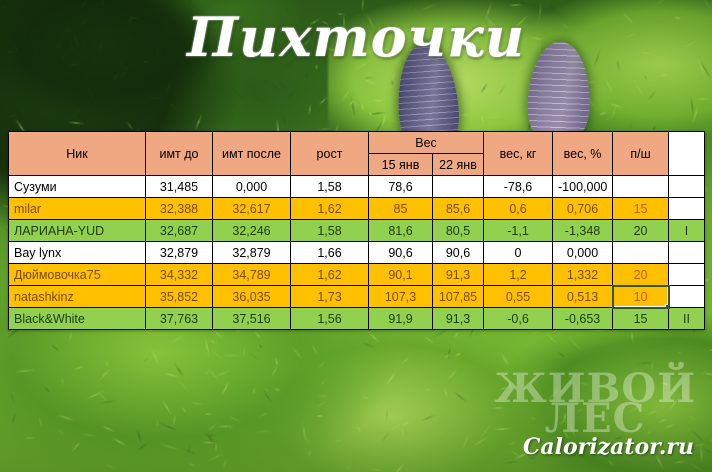 Image resolution: width=712 pixels, height=472 pixels. I want to click on cell-weight-date1: 78,6, so click(400, 186).